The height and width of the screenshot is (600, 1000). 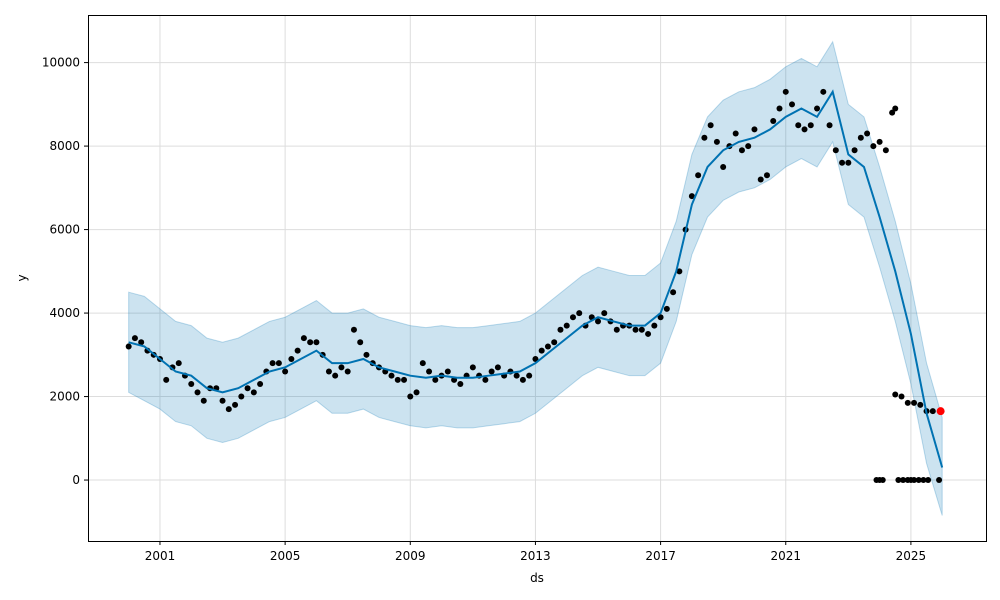 I want to click on x-tick-label: 2013, so click(x=535, y=556).